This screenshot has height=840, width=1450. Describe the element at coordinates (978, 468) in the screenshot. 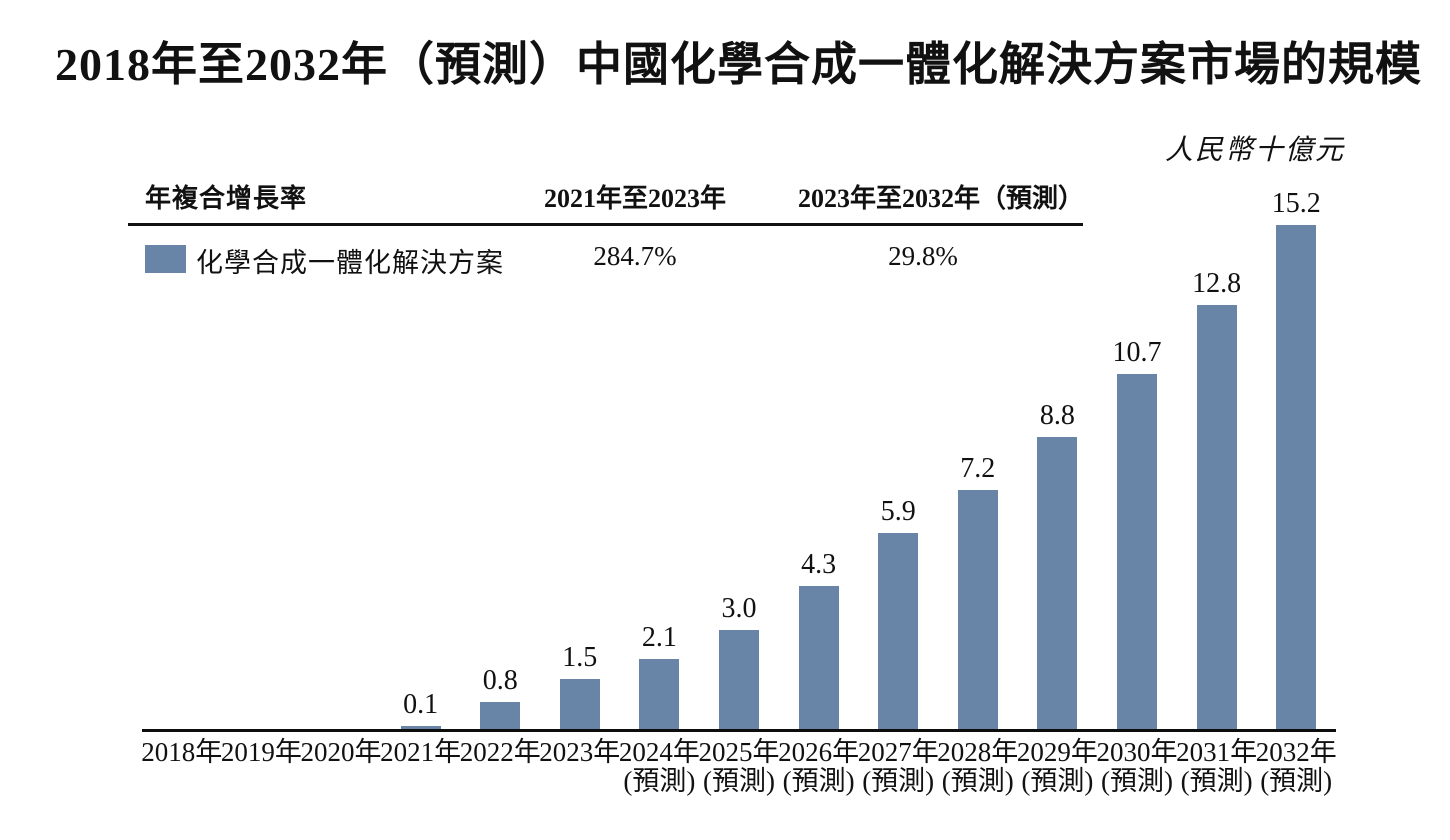

I see `bar-value-label: 7.2` at that location.